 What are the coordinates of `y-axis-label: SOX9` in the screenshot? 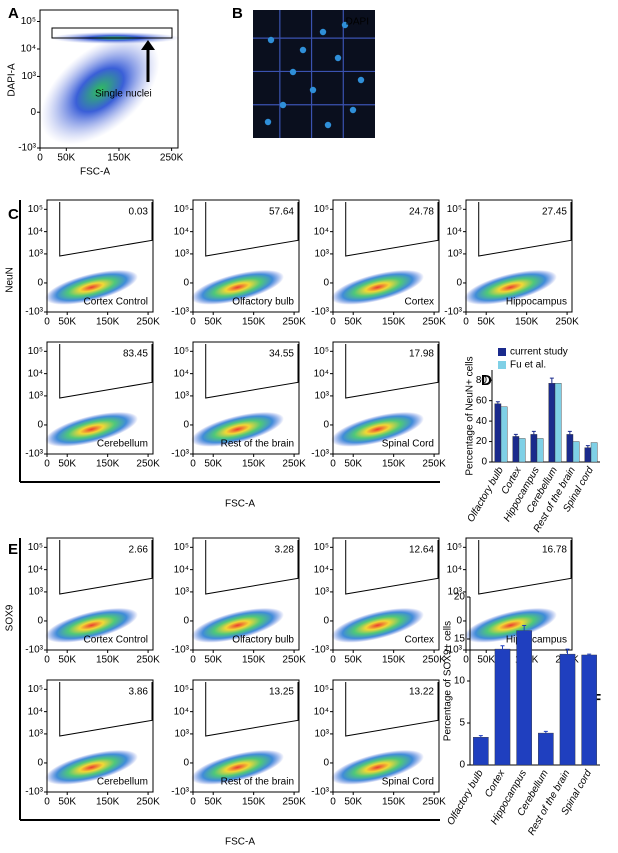 It's located at (10, 617).